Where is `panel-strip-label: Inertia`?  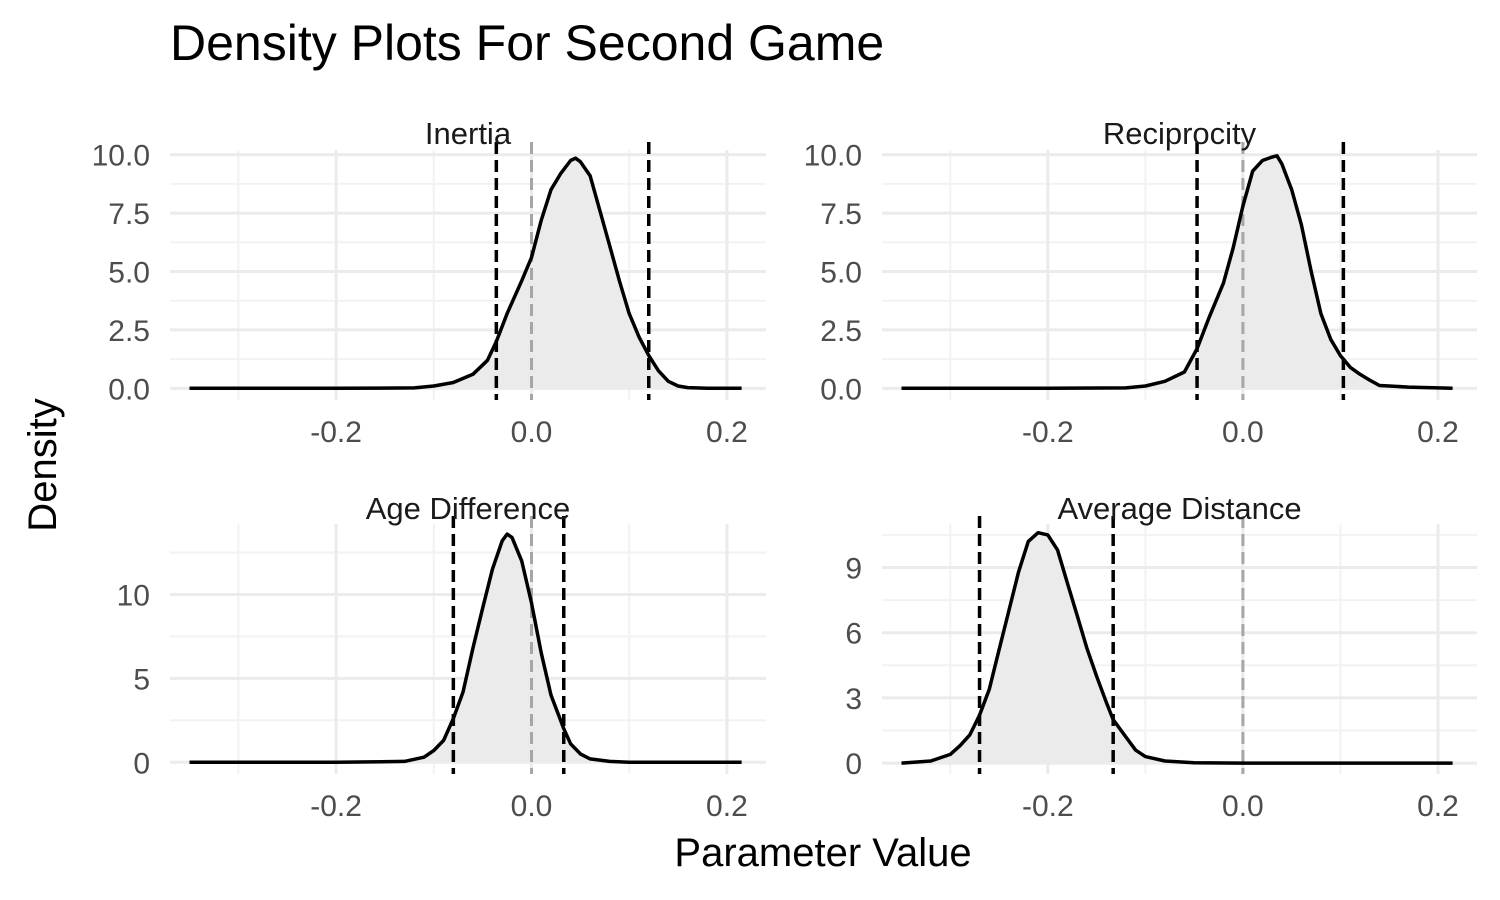
panel-strip-label: Inertia is located at coordinates (468, 133).